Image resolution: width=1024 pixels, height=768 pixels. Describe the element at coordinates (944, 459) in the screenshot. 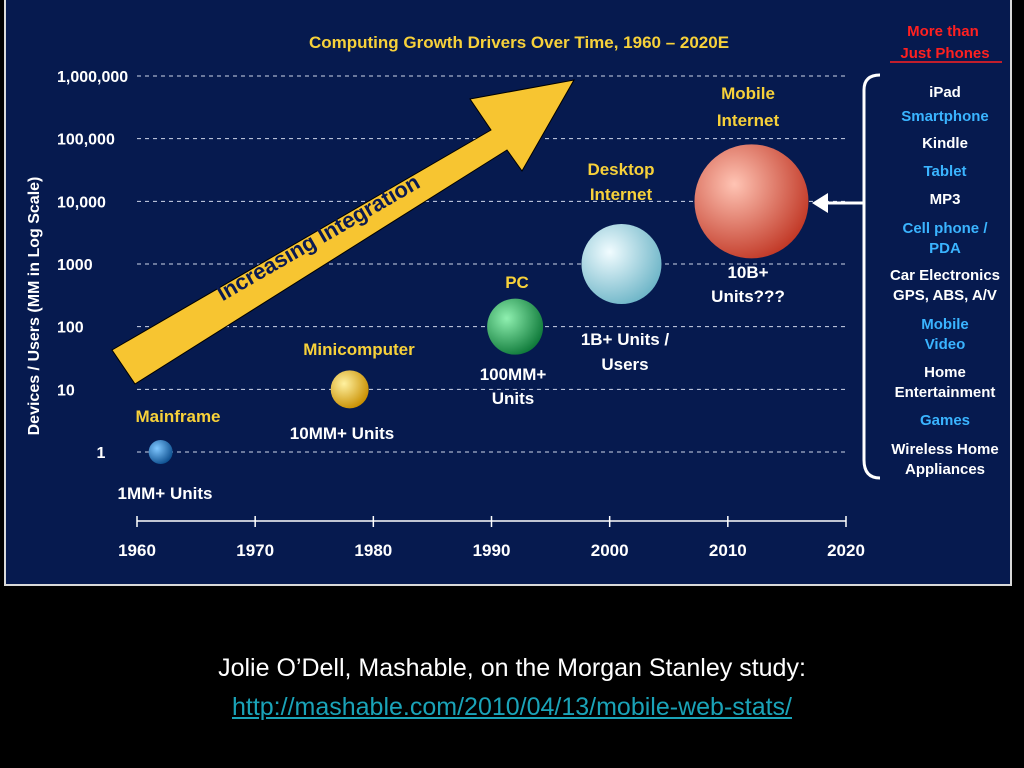

I see `sidebar-item: Wireless Home Appliances` at that location.